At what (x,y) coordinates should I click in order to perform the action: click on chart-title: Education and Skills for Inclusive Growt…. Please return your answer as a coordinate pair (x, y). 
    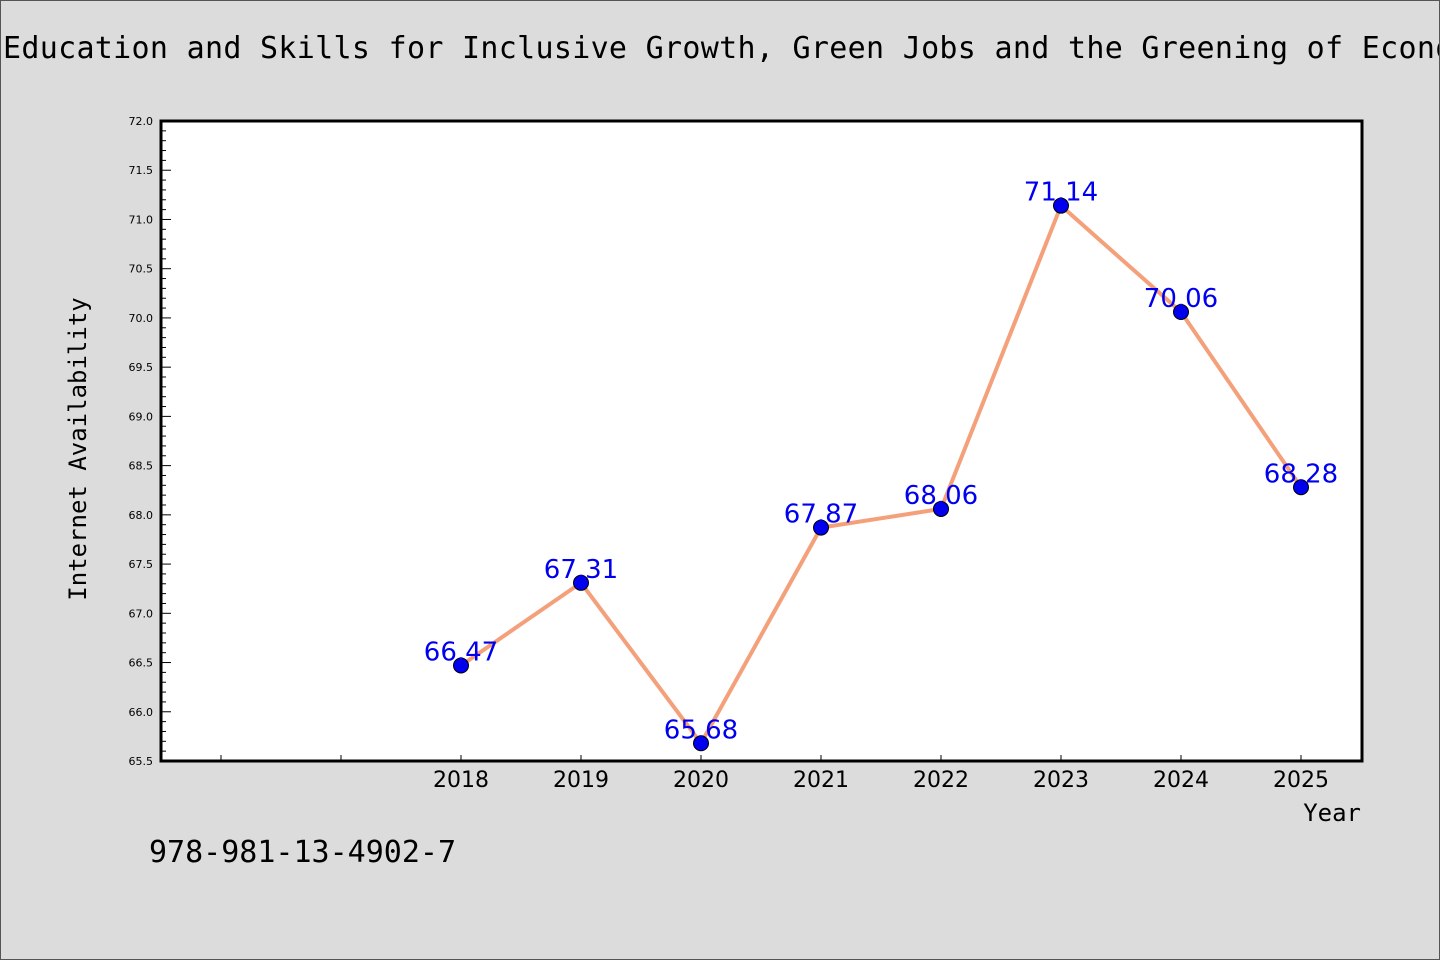
    Looking at the image, I should click on (721, 48).